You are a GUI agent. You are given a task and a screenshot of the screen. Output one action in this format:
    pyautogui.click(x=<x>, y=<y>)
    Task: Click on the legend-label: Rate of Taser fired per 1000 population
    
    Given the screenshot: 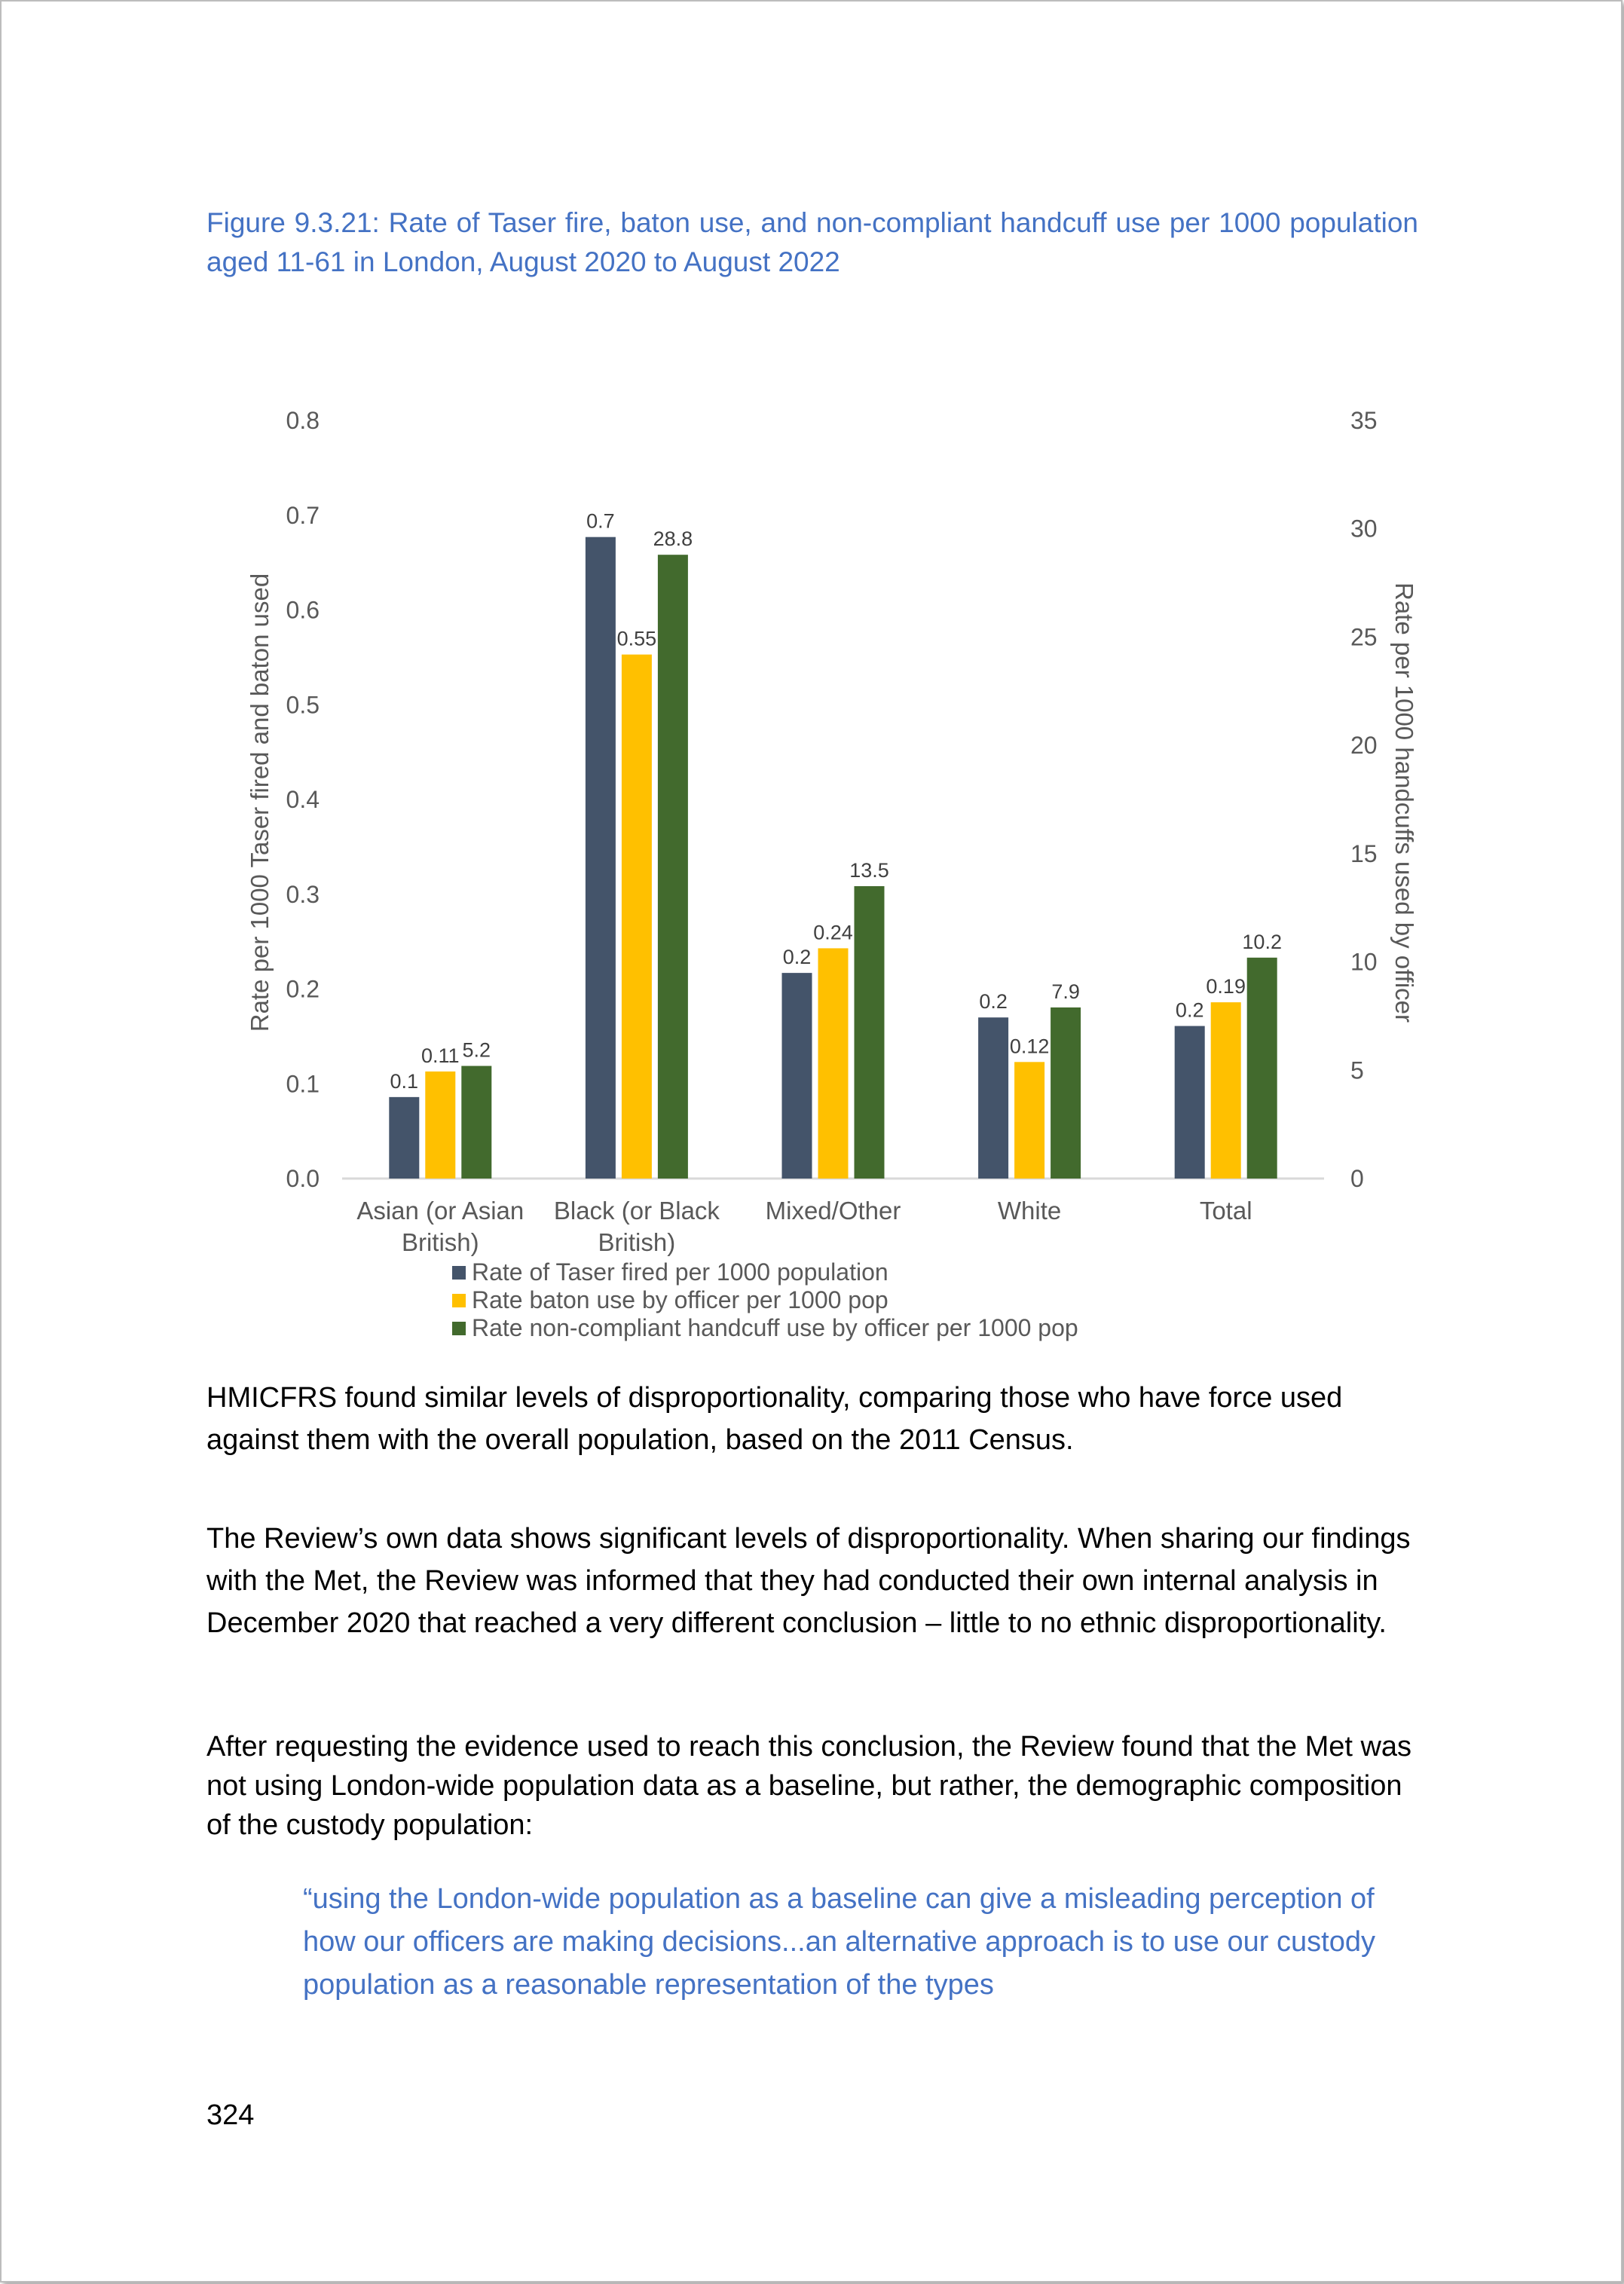 What is the action you would take?
    pyautogui.click(x=680, y=1272)
    